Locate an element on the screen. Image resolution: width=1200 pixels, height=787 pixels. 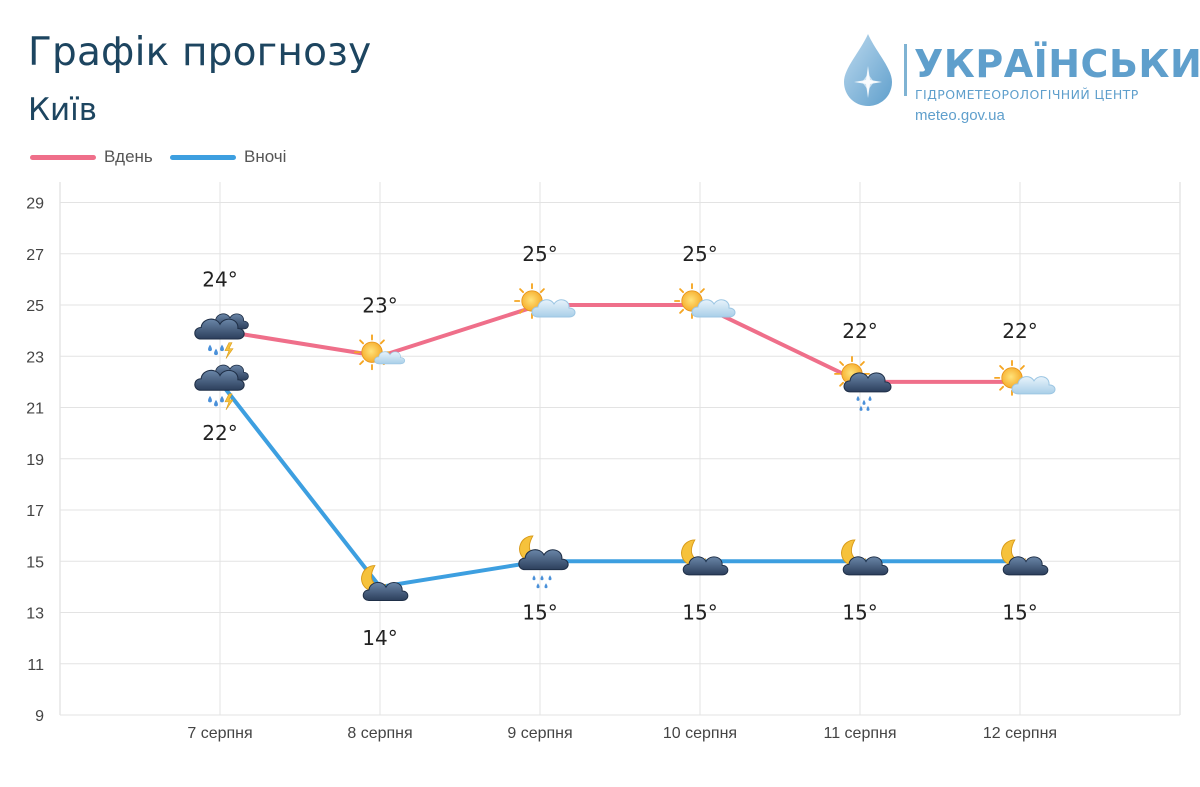
y-tick-label: 15 is located at coordinates (35, 562).